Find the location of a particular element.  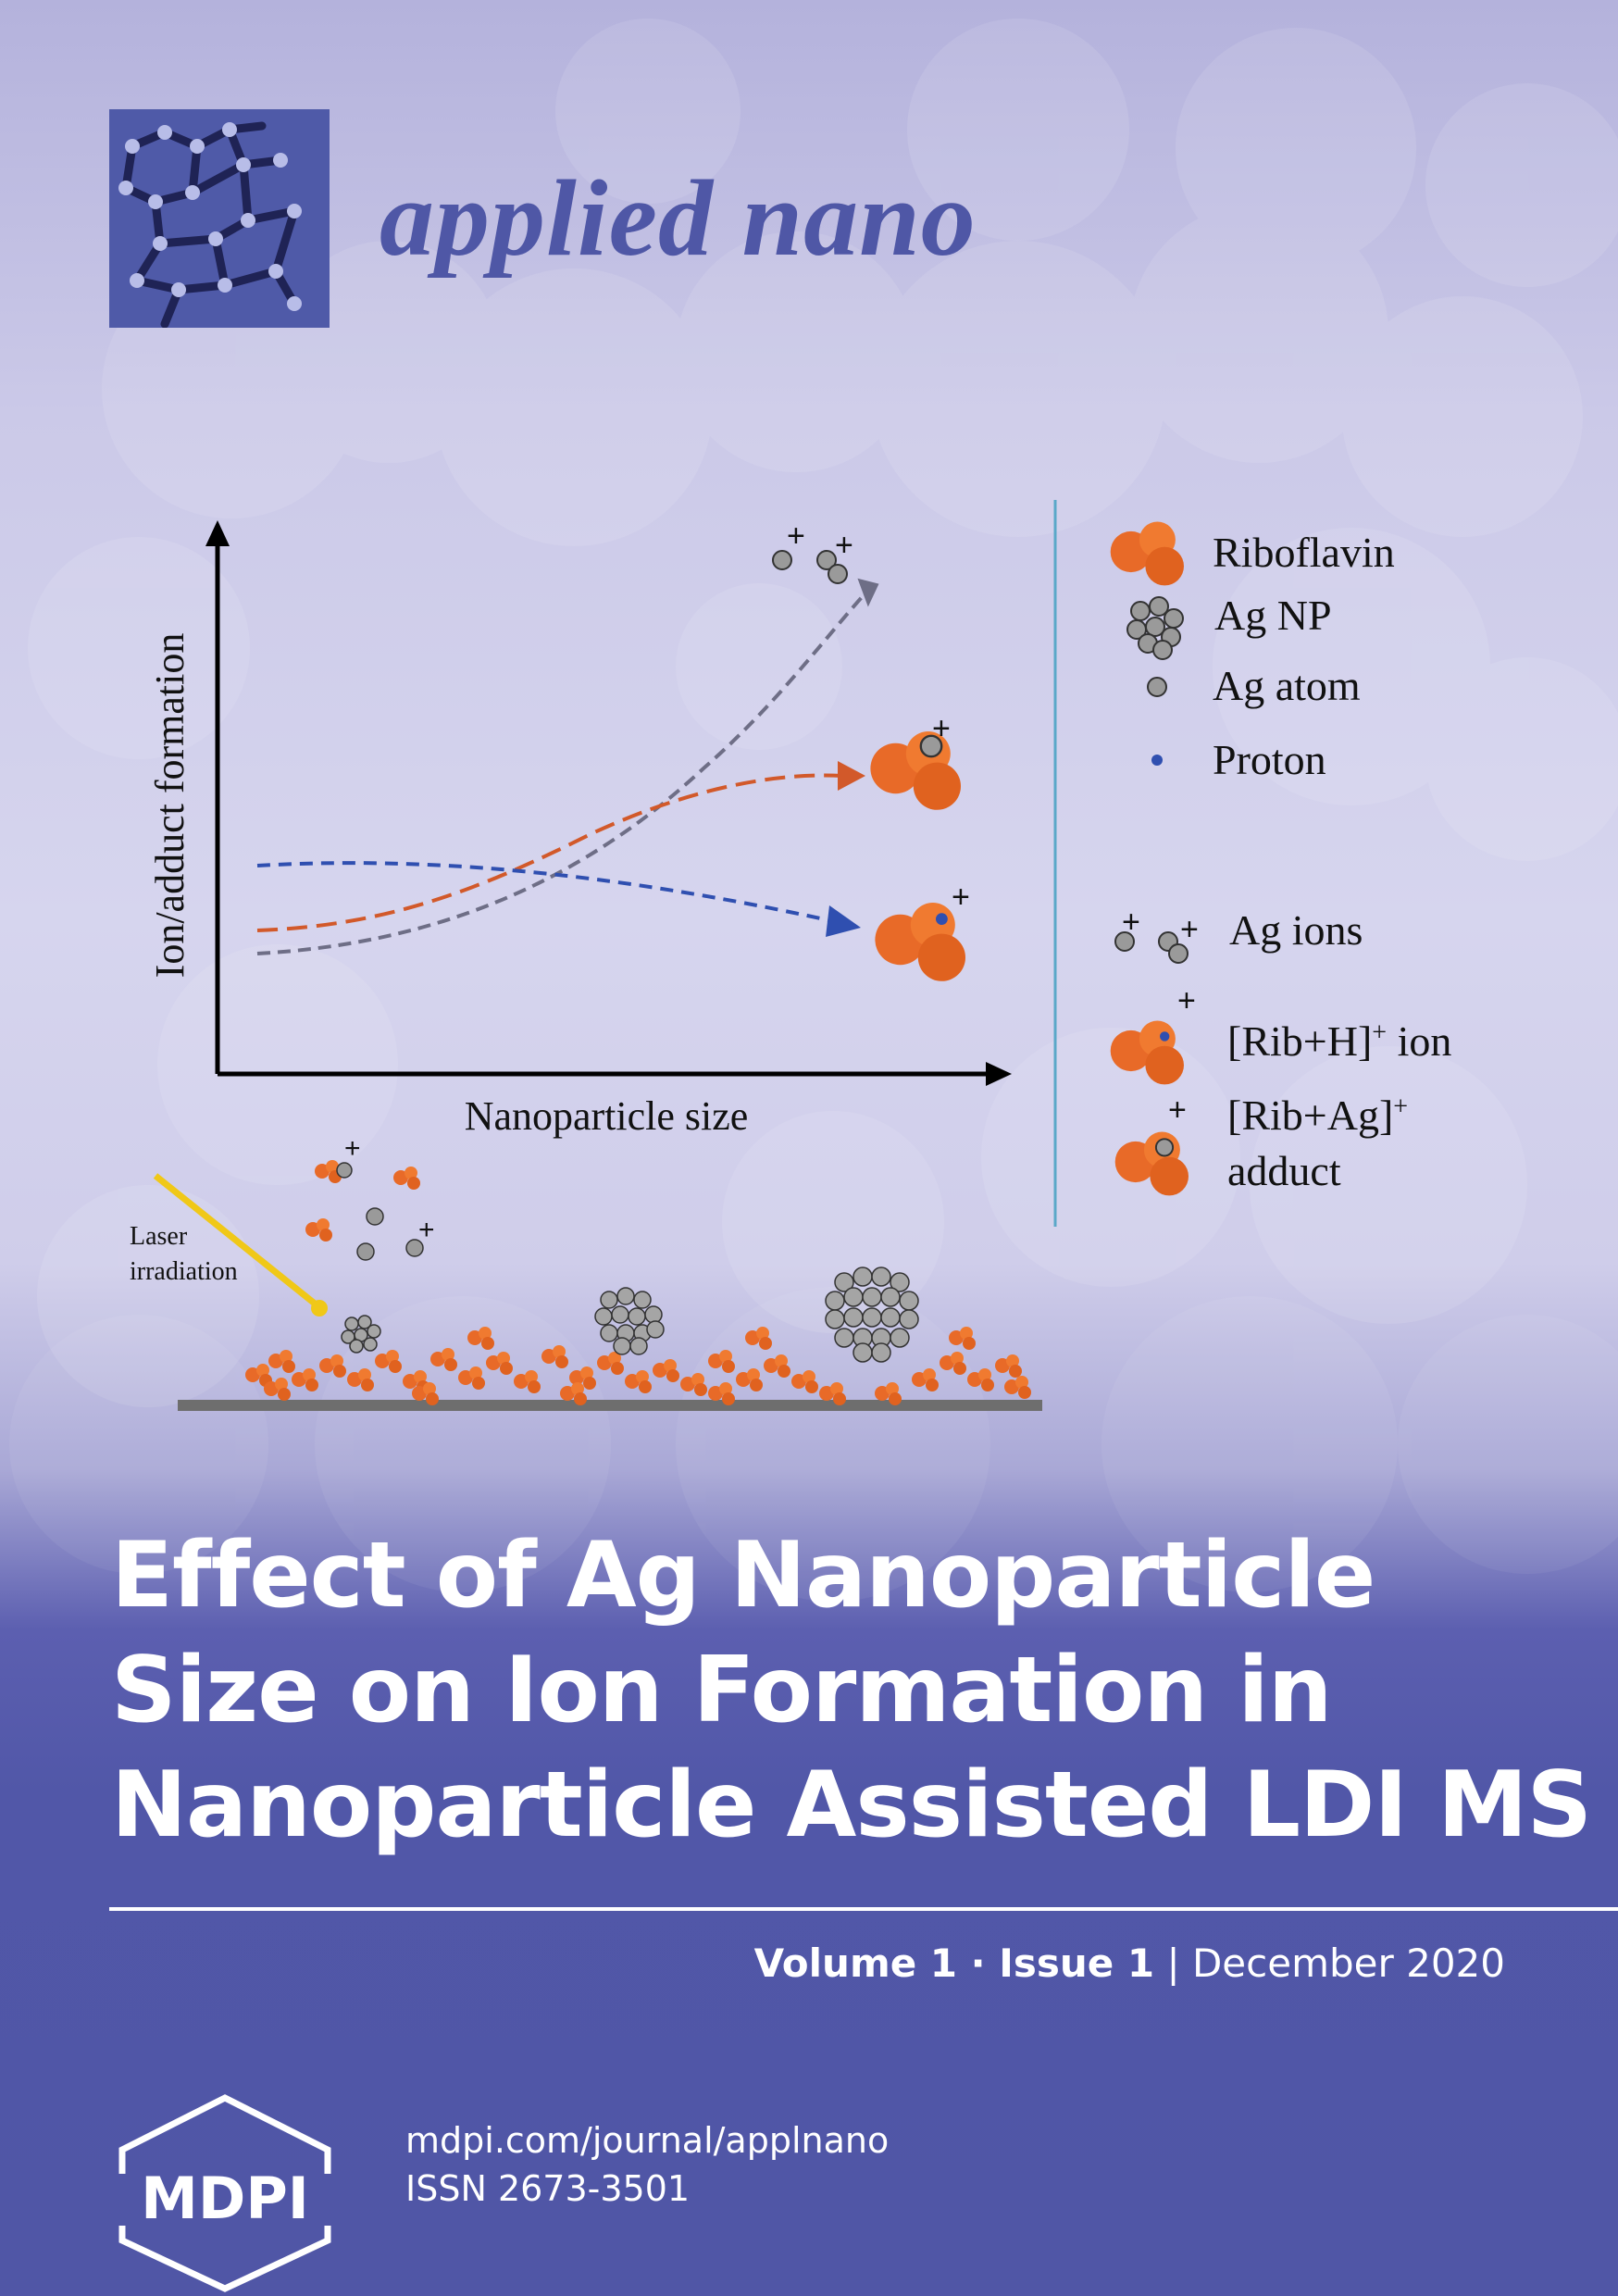

x-axis-label: Nanoparticle size is located at coordinates (607, 1116).